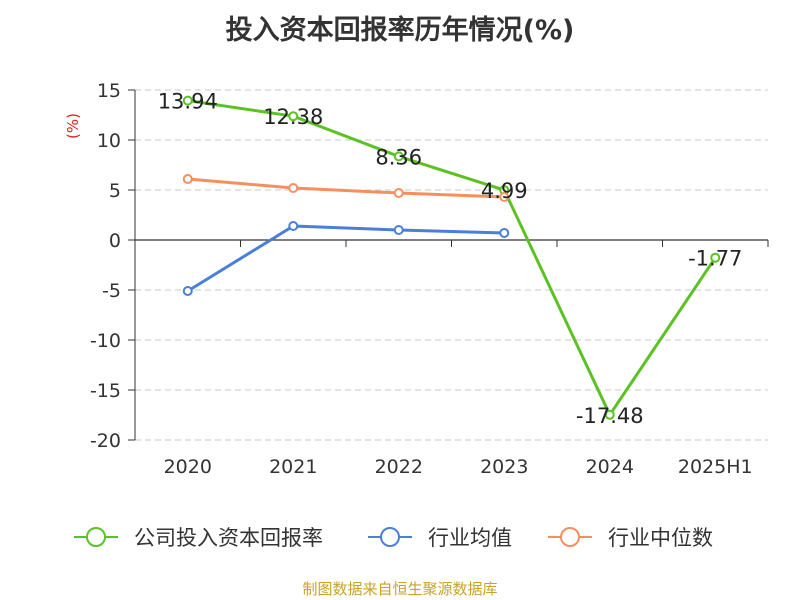 The image size is (800, 600). I want to click on data-label: 13.94, so click(188, 102).